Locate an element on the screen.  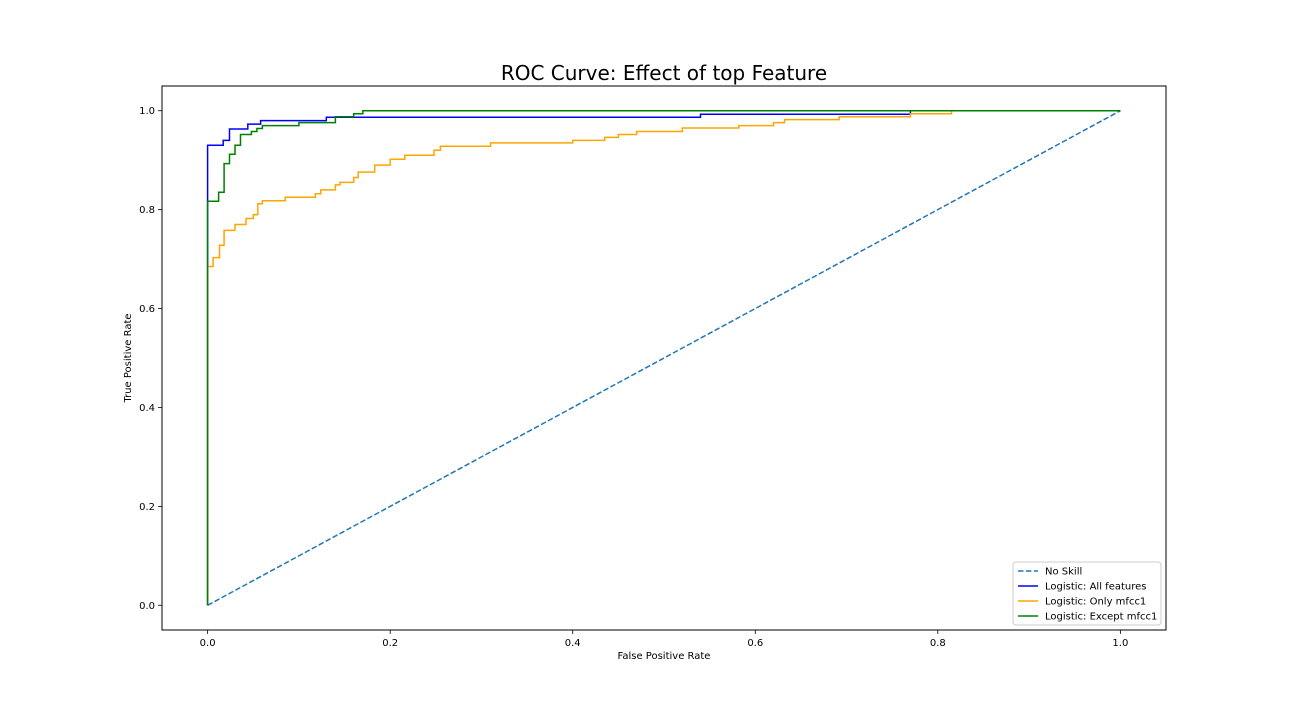
legend-entry: Logistic: All features is located at coordinates (1095, 587).